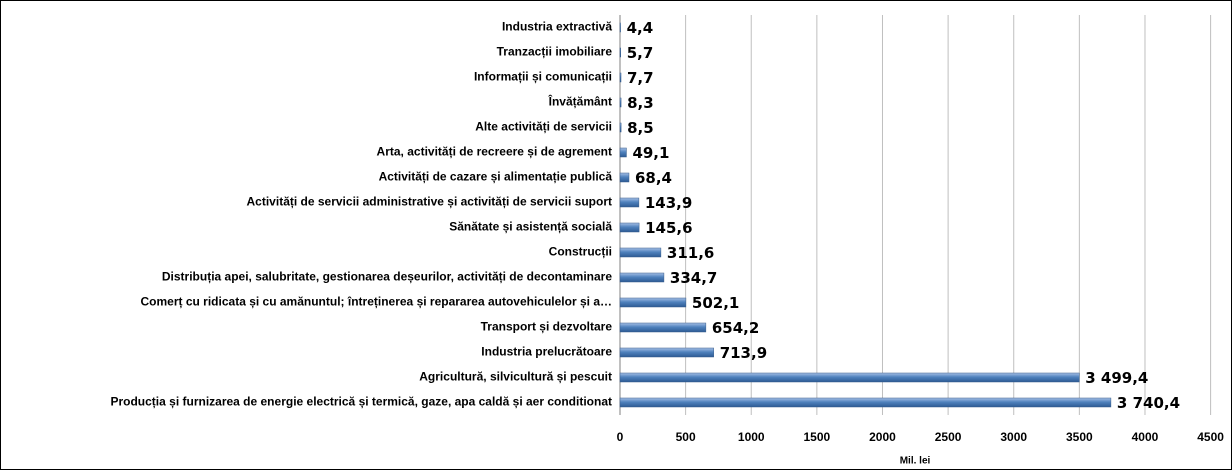 The image size is (1232, 470). I want to click on x-tick-label: 1000, so click(751, 437).